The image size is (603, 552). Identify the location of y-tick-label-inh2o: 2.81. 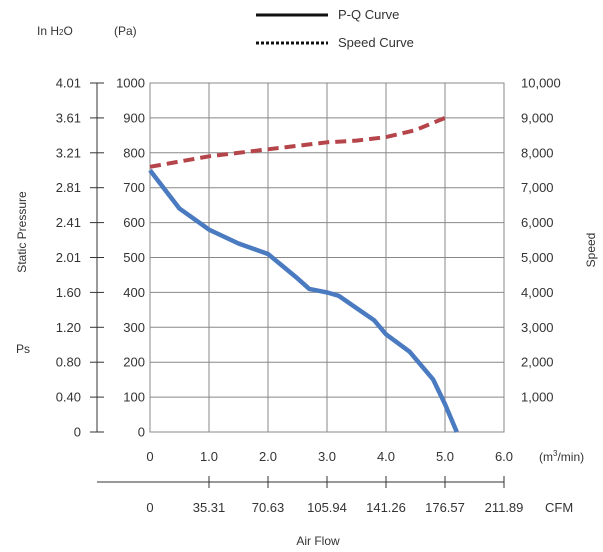
(68, 187).